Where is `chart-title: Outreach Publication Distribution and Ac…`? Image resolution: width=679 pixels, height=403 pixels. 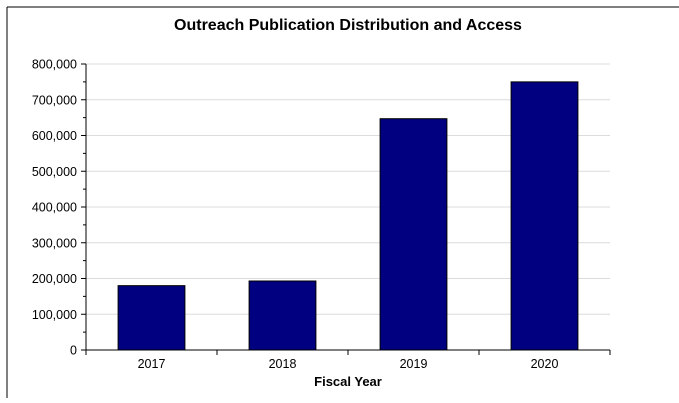
chart-title: Outreach Publication Distribution and Ac… is located at coordinates (348, 25).